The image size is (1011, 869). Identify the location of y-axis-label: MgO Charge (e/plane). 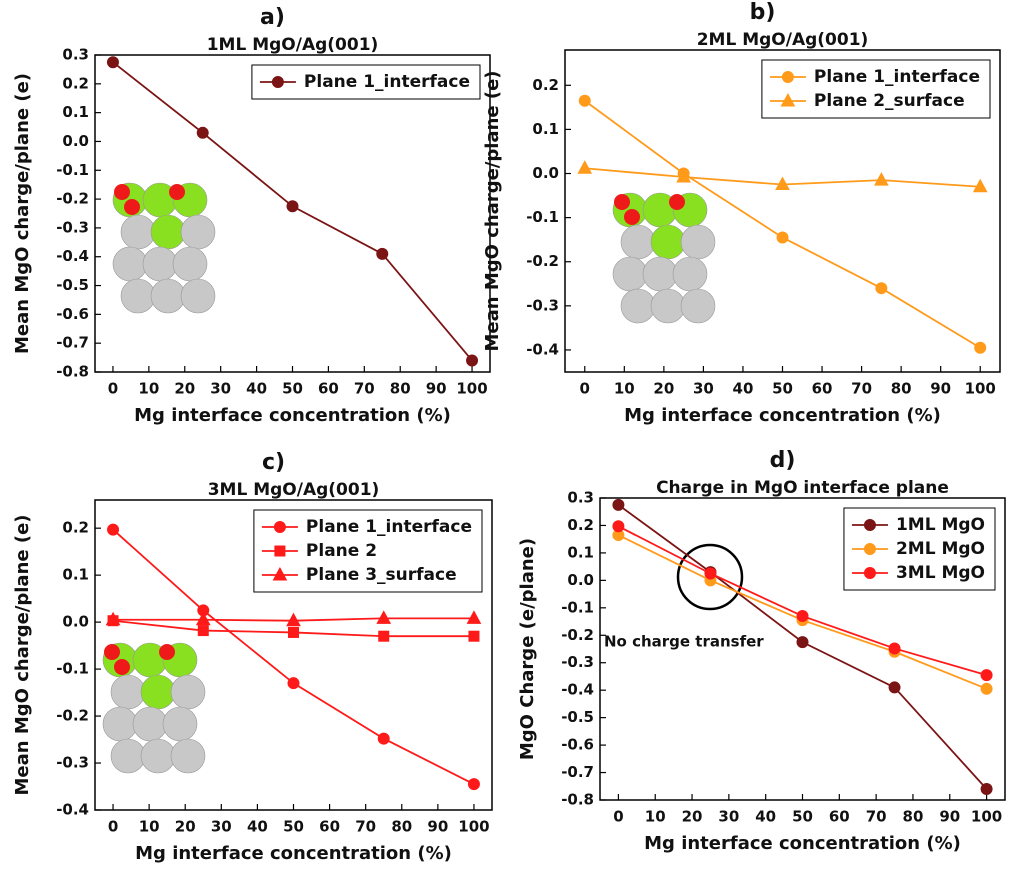
(527, 649).